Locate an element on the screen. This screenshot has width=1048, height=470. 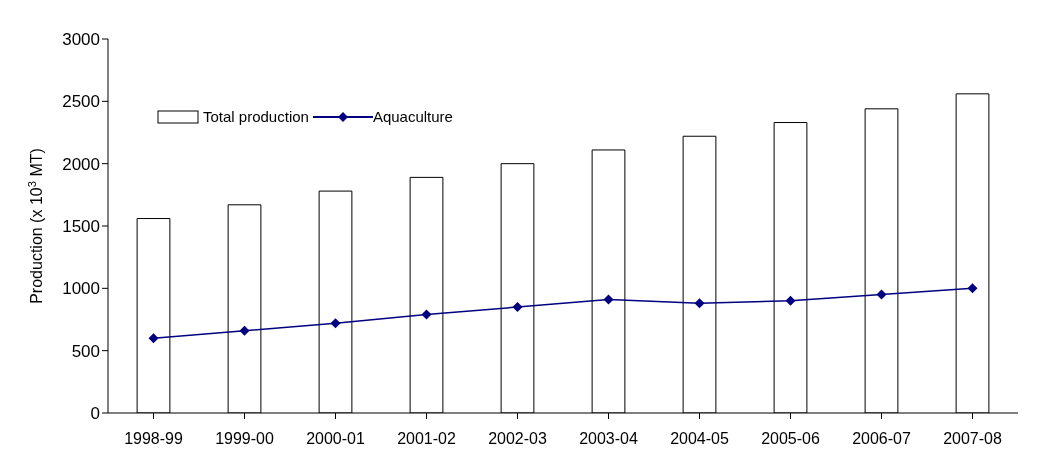
legend-label: Total production is located at coordinates (256, 116).